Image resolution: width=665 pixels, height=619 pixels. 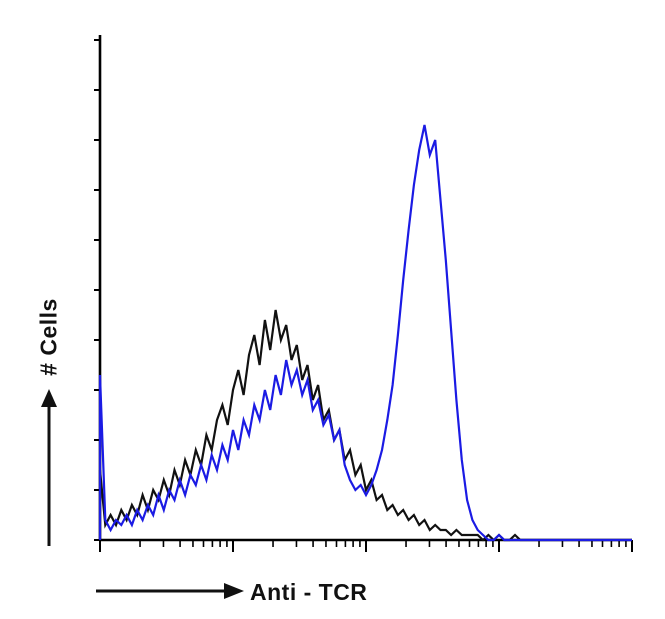 I want to click on x-axis-arrow-icon, so click(x=170, y=591).